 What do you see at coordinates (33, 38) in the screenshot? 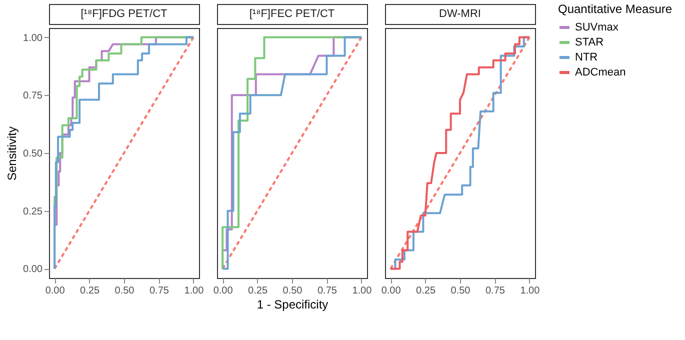
I see `y-tick-label: 1.00` at bounding box center [33, 38].